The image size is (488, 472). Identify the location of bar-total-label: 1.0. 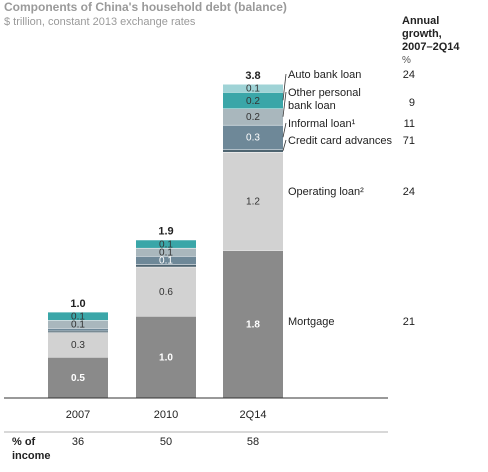
(77, 304).